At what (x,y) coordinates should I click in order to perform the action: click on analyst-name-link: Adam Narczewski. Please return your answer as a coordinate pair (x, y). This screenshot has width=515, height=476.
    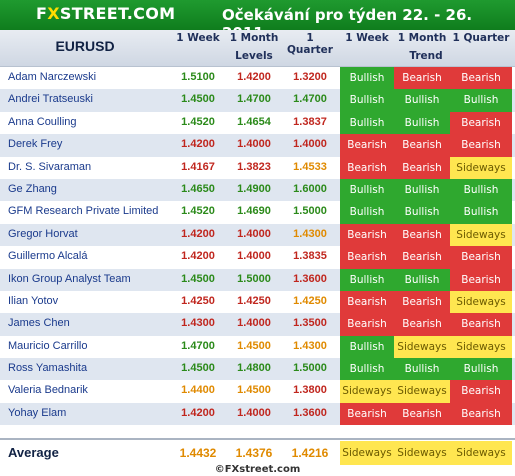
    Looking at the image, I should click on (52, 77).